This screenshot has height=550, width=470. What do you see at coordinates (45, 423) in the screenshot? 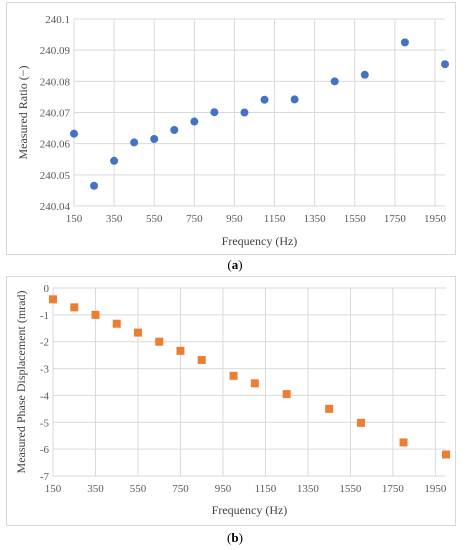
I see `chart-b-ytick-label: -5` at bounding box center [45, 423].